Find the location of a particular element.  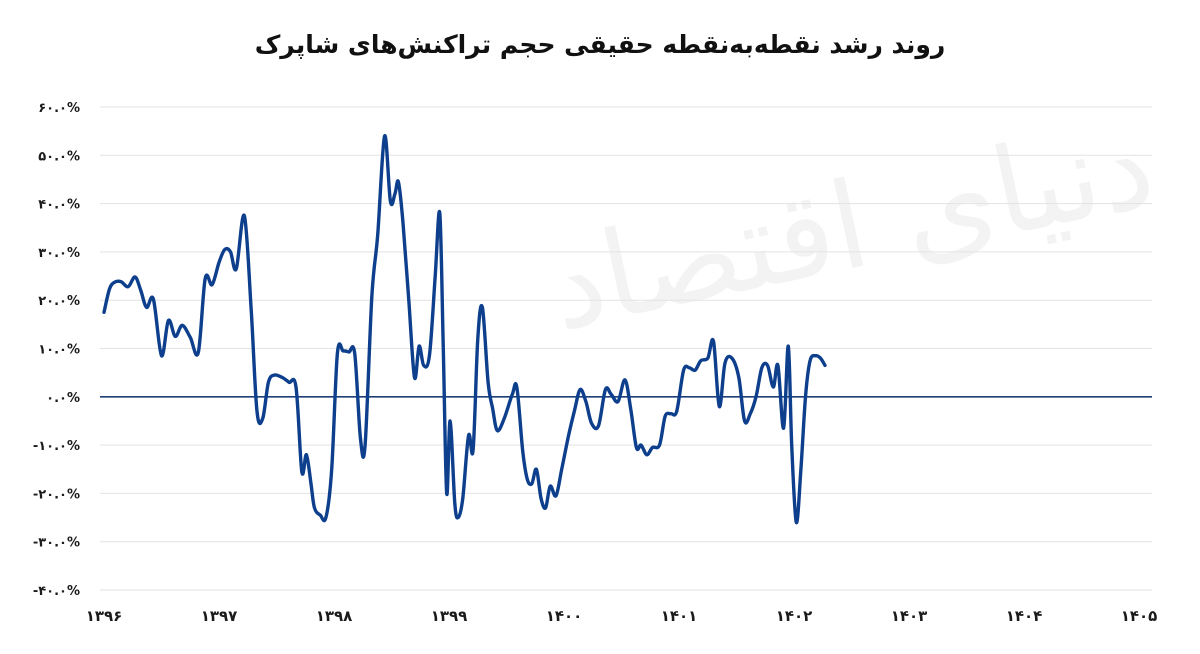

x-tick-label: ۱۴۰۱ is located at coordinates (679, 616).